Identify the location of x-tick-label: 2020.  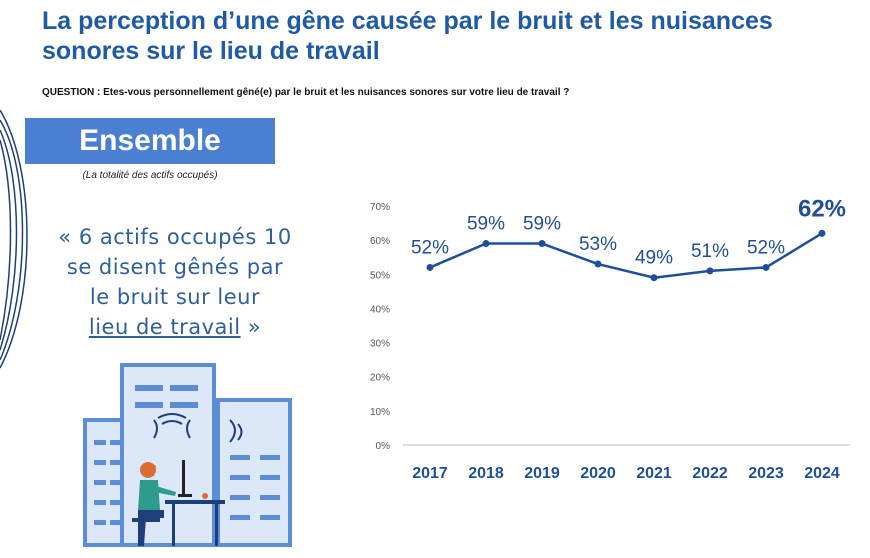
(598, 473).